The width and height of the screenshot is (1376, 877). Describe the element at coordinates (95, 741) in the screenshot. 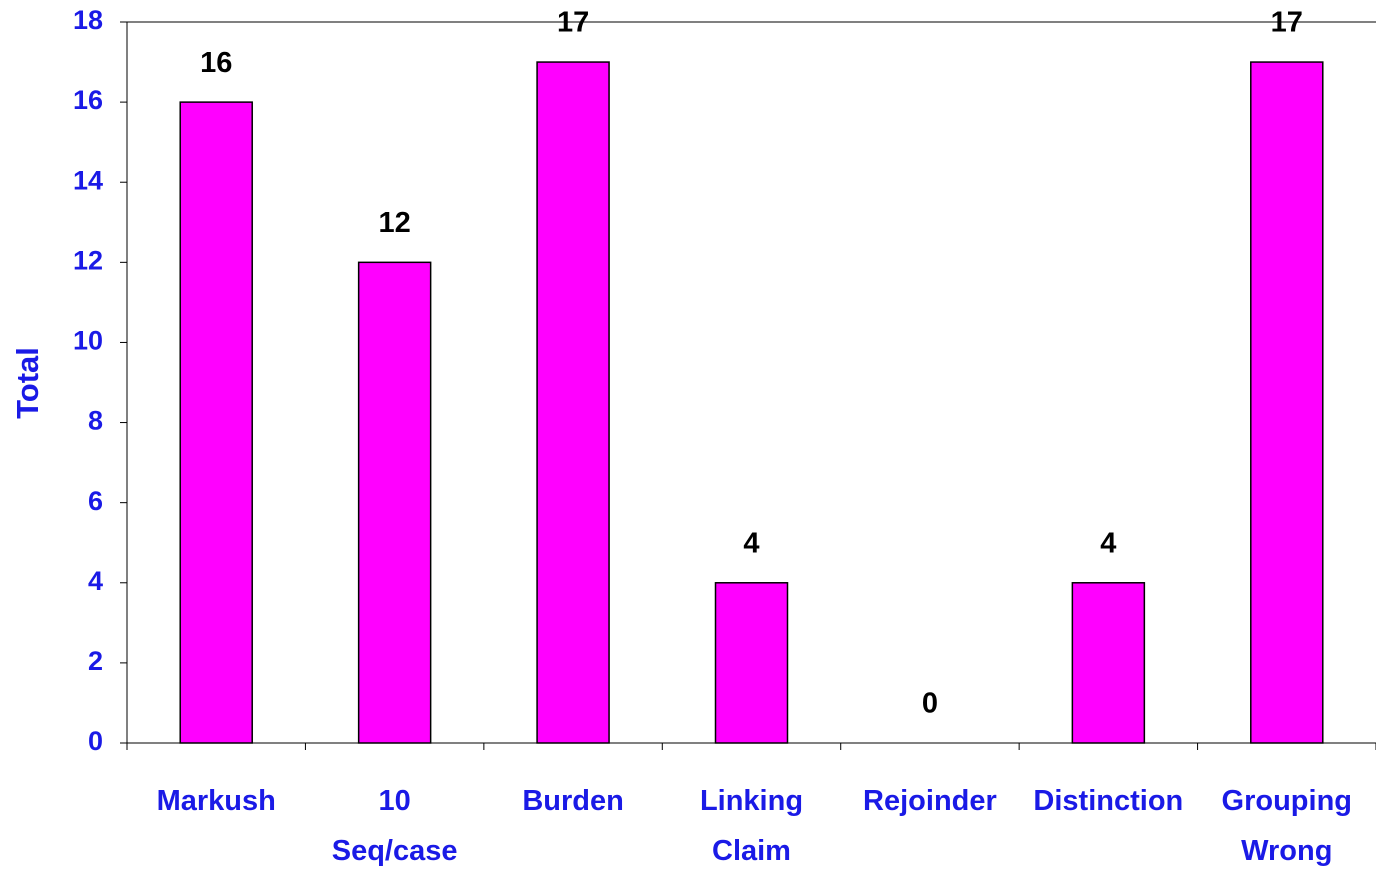

I see `y-tick-label: 0` at that location.